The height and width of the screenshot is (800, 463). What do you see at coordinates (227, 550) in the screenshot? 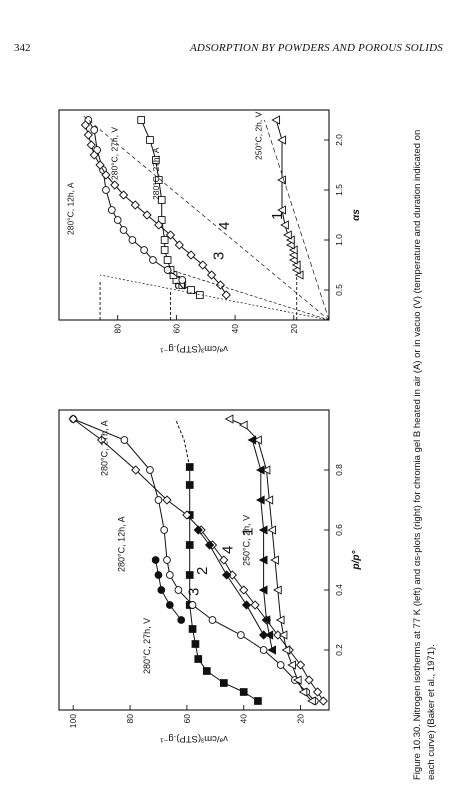
I see `curve-label-4: 4` at bounding box center [227, 550].